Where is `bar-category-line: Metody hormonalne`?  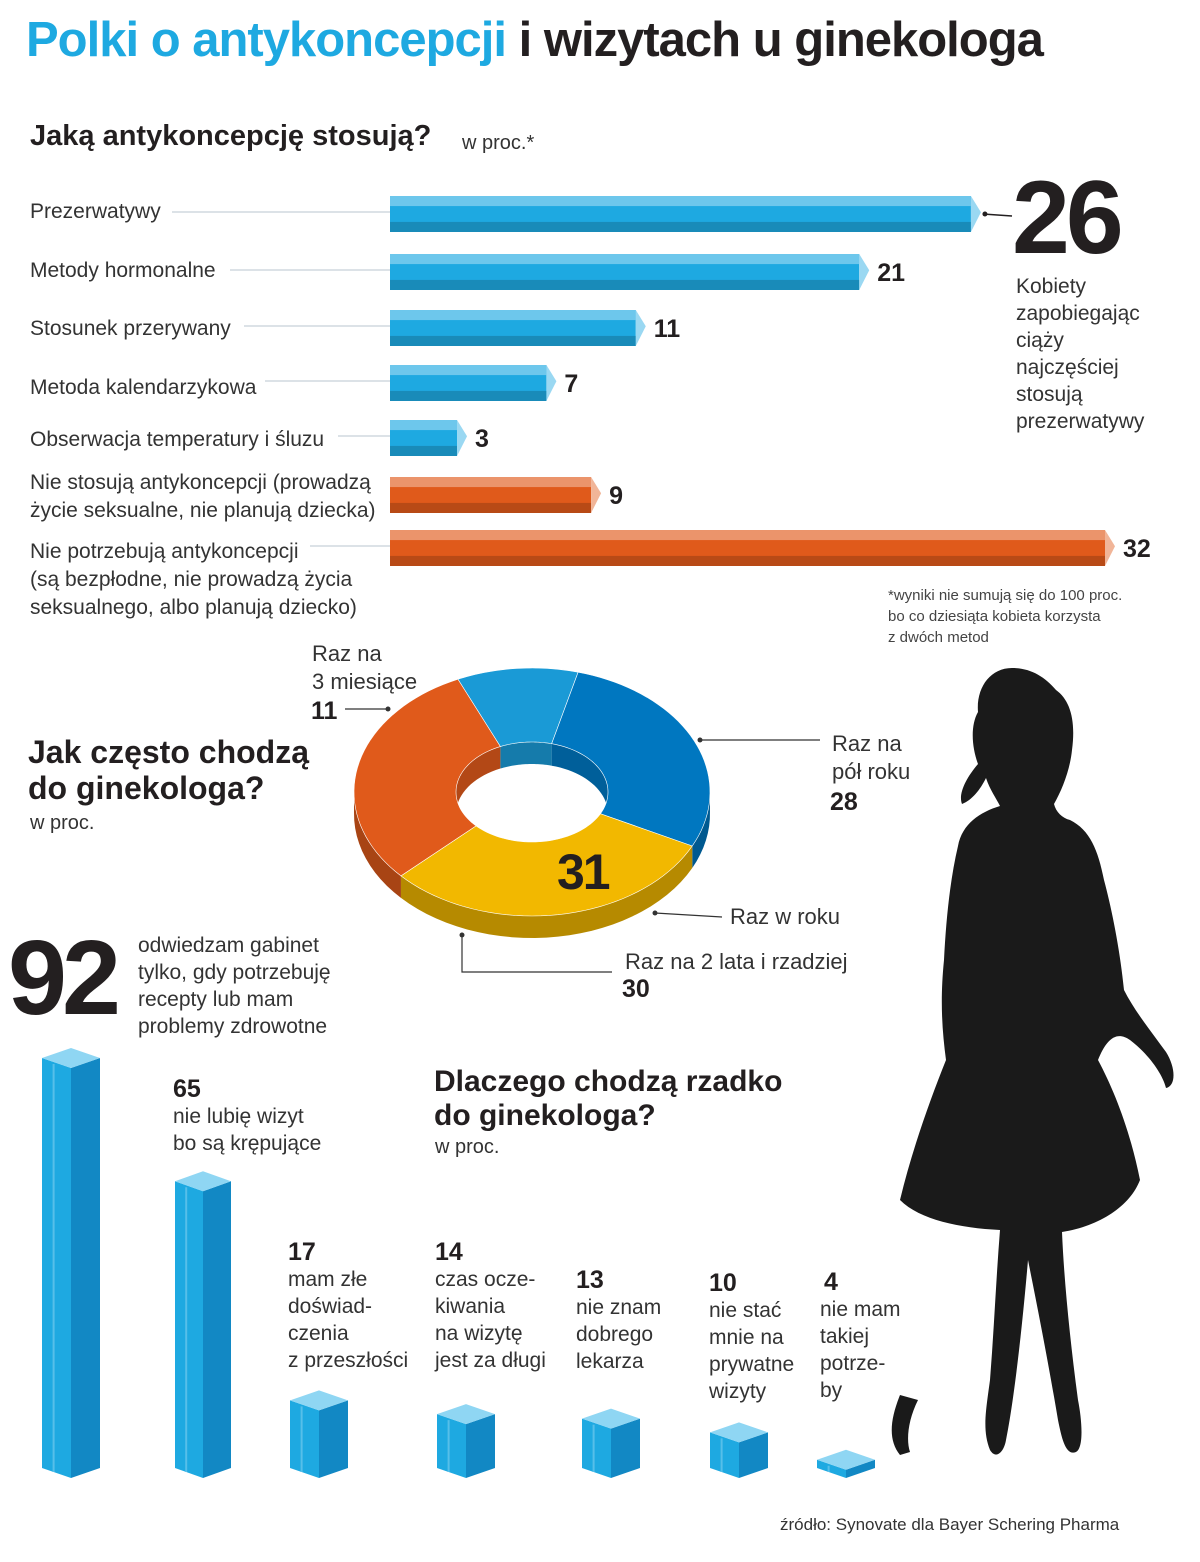 bar-category-line: Metody hormonalne is located at coordinates (123, 270).